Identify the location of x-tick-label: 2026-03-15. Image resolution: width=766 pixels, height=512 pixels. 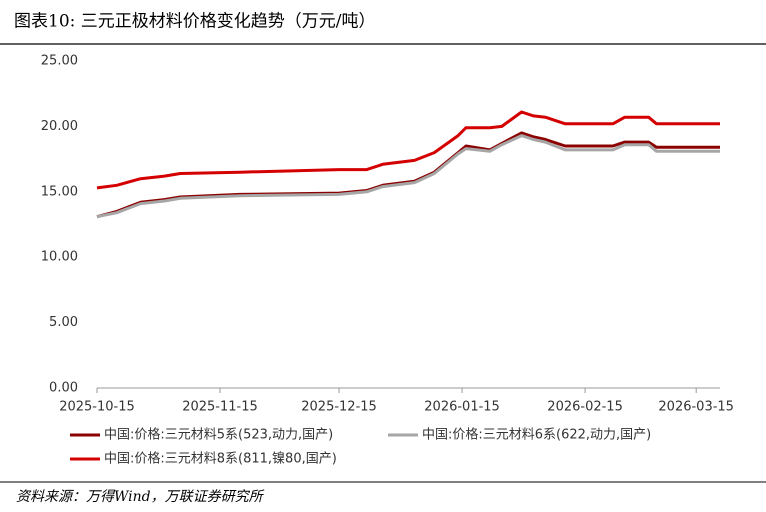
(696, 407).